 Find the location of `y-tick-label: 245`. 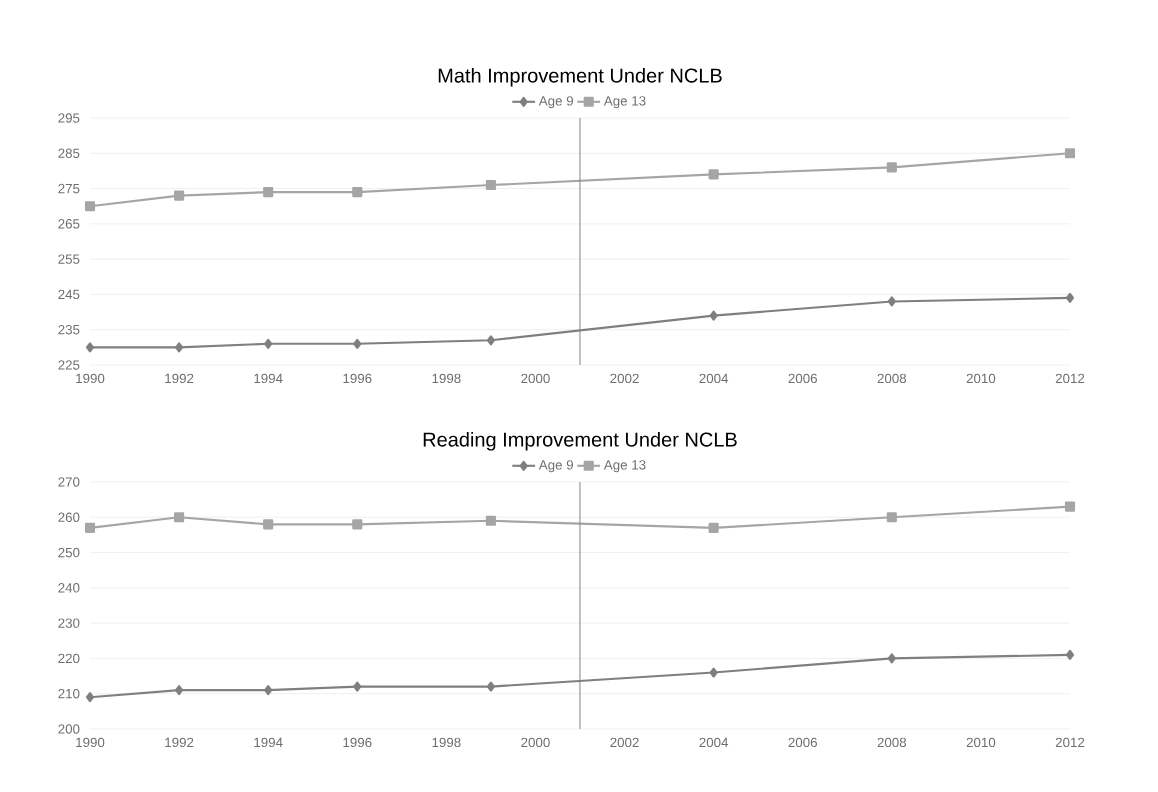

y-tick-label: 245 is located at coordinates (69, 294).